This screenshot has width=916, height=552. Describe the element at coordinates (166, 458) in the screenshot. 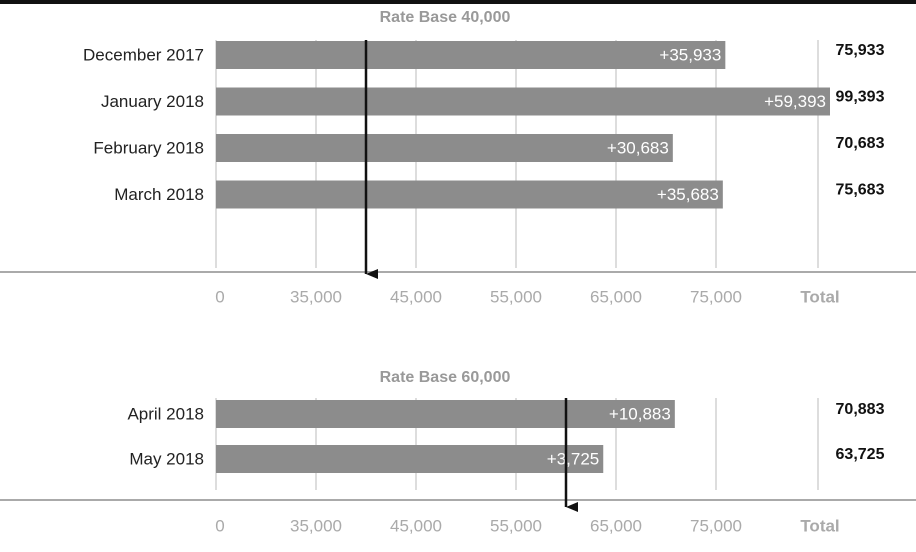

I see `category-label: May 2018` at that location.